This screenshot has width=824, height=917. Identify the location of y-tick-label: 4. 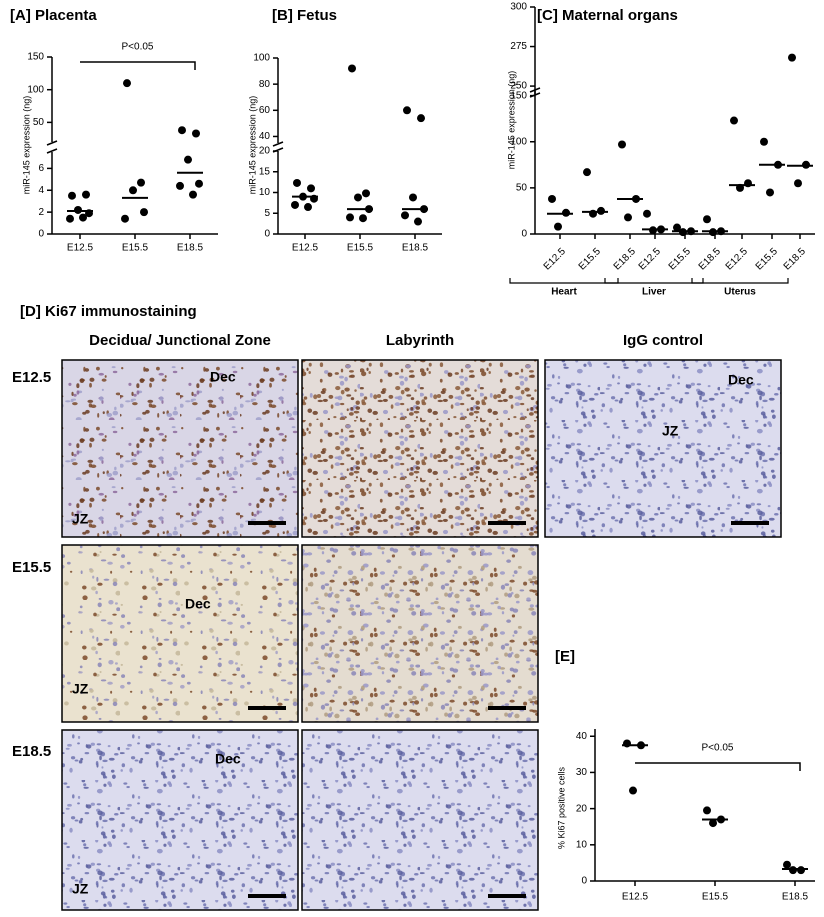
(41, 190).